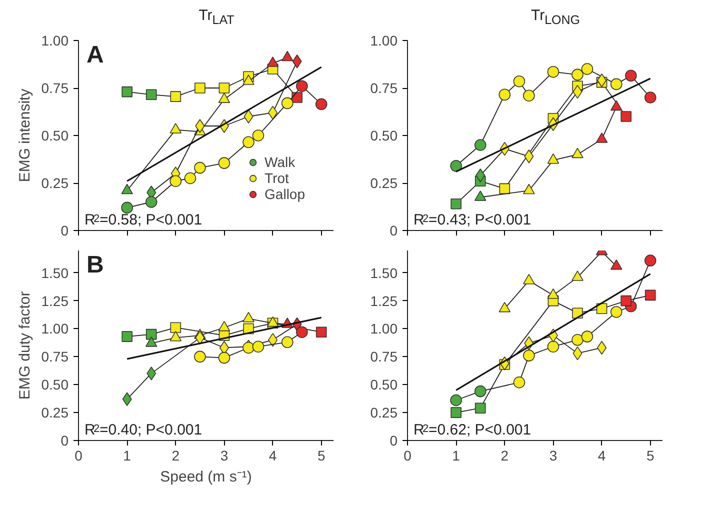 This screenshot has width=715, height=519. I want to click on legend-label: Gallop, so click(284, 194).